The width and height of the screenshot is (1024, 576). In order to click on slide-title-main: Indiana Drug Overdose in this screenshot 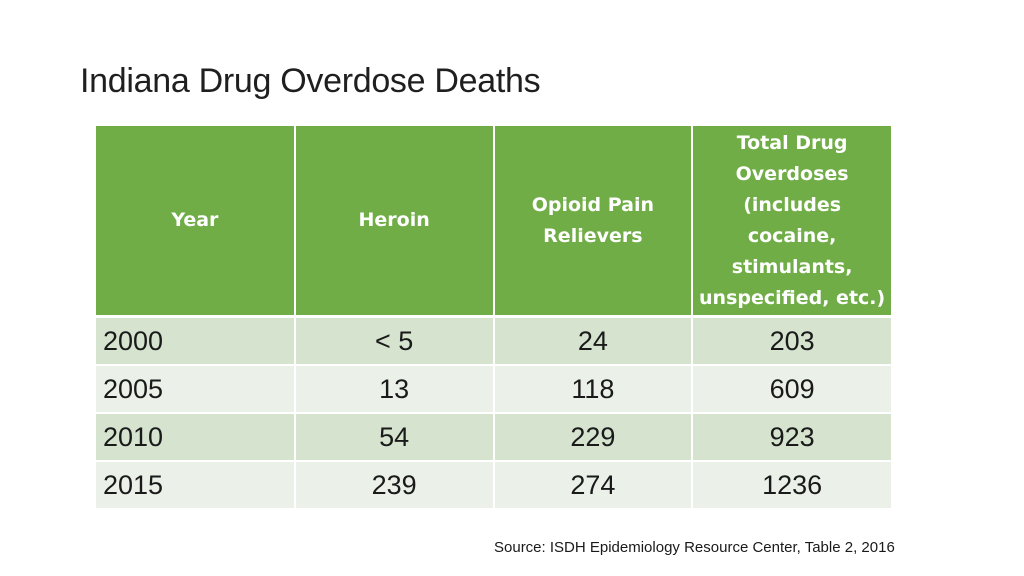, I will do `click(257, 81)`.